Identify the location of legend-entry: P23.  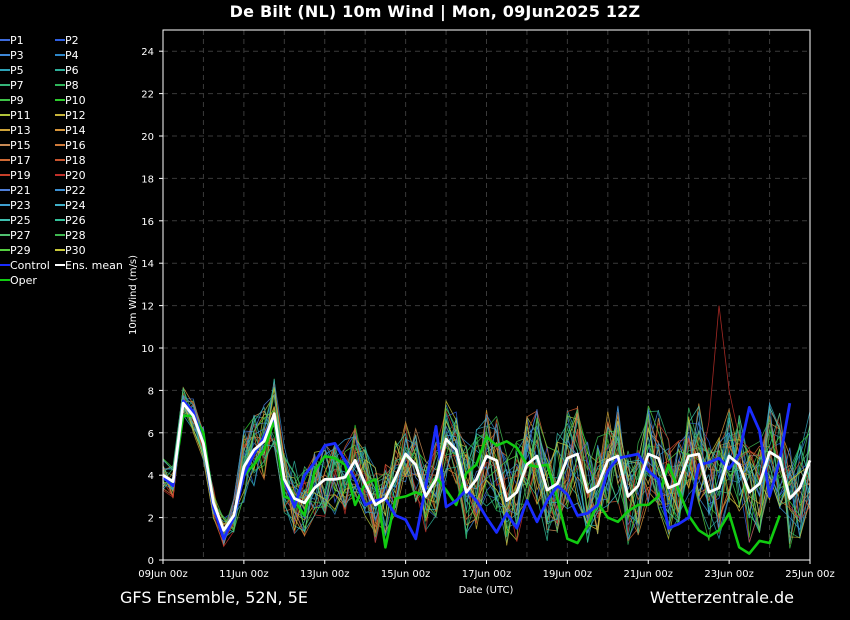
(15, 205).